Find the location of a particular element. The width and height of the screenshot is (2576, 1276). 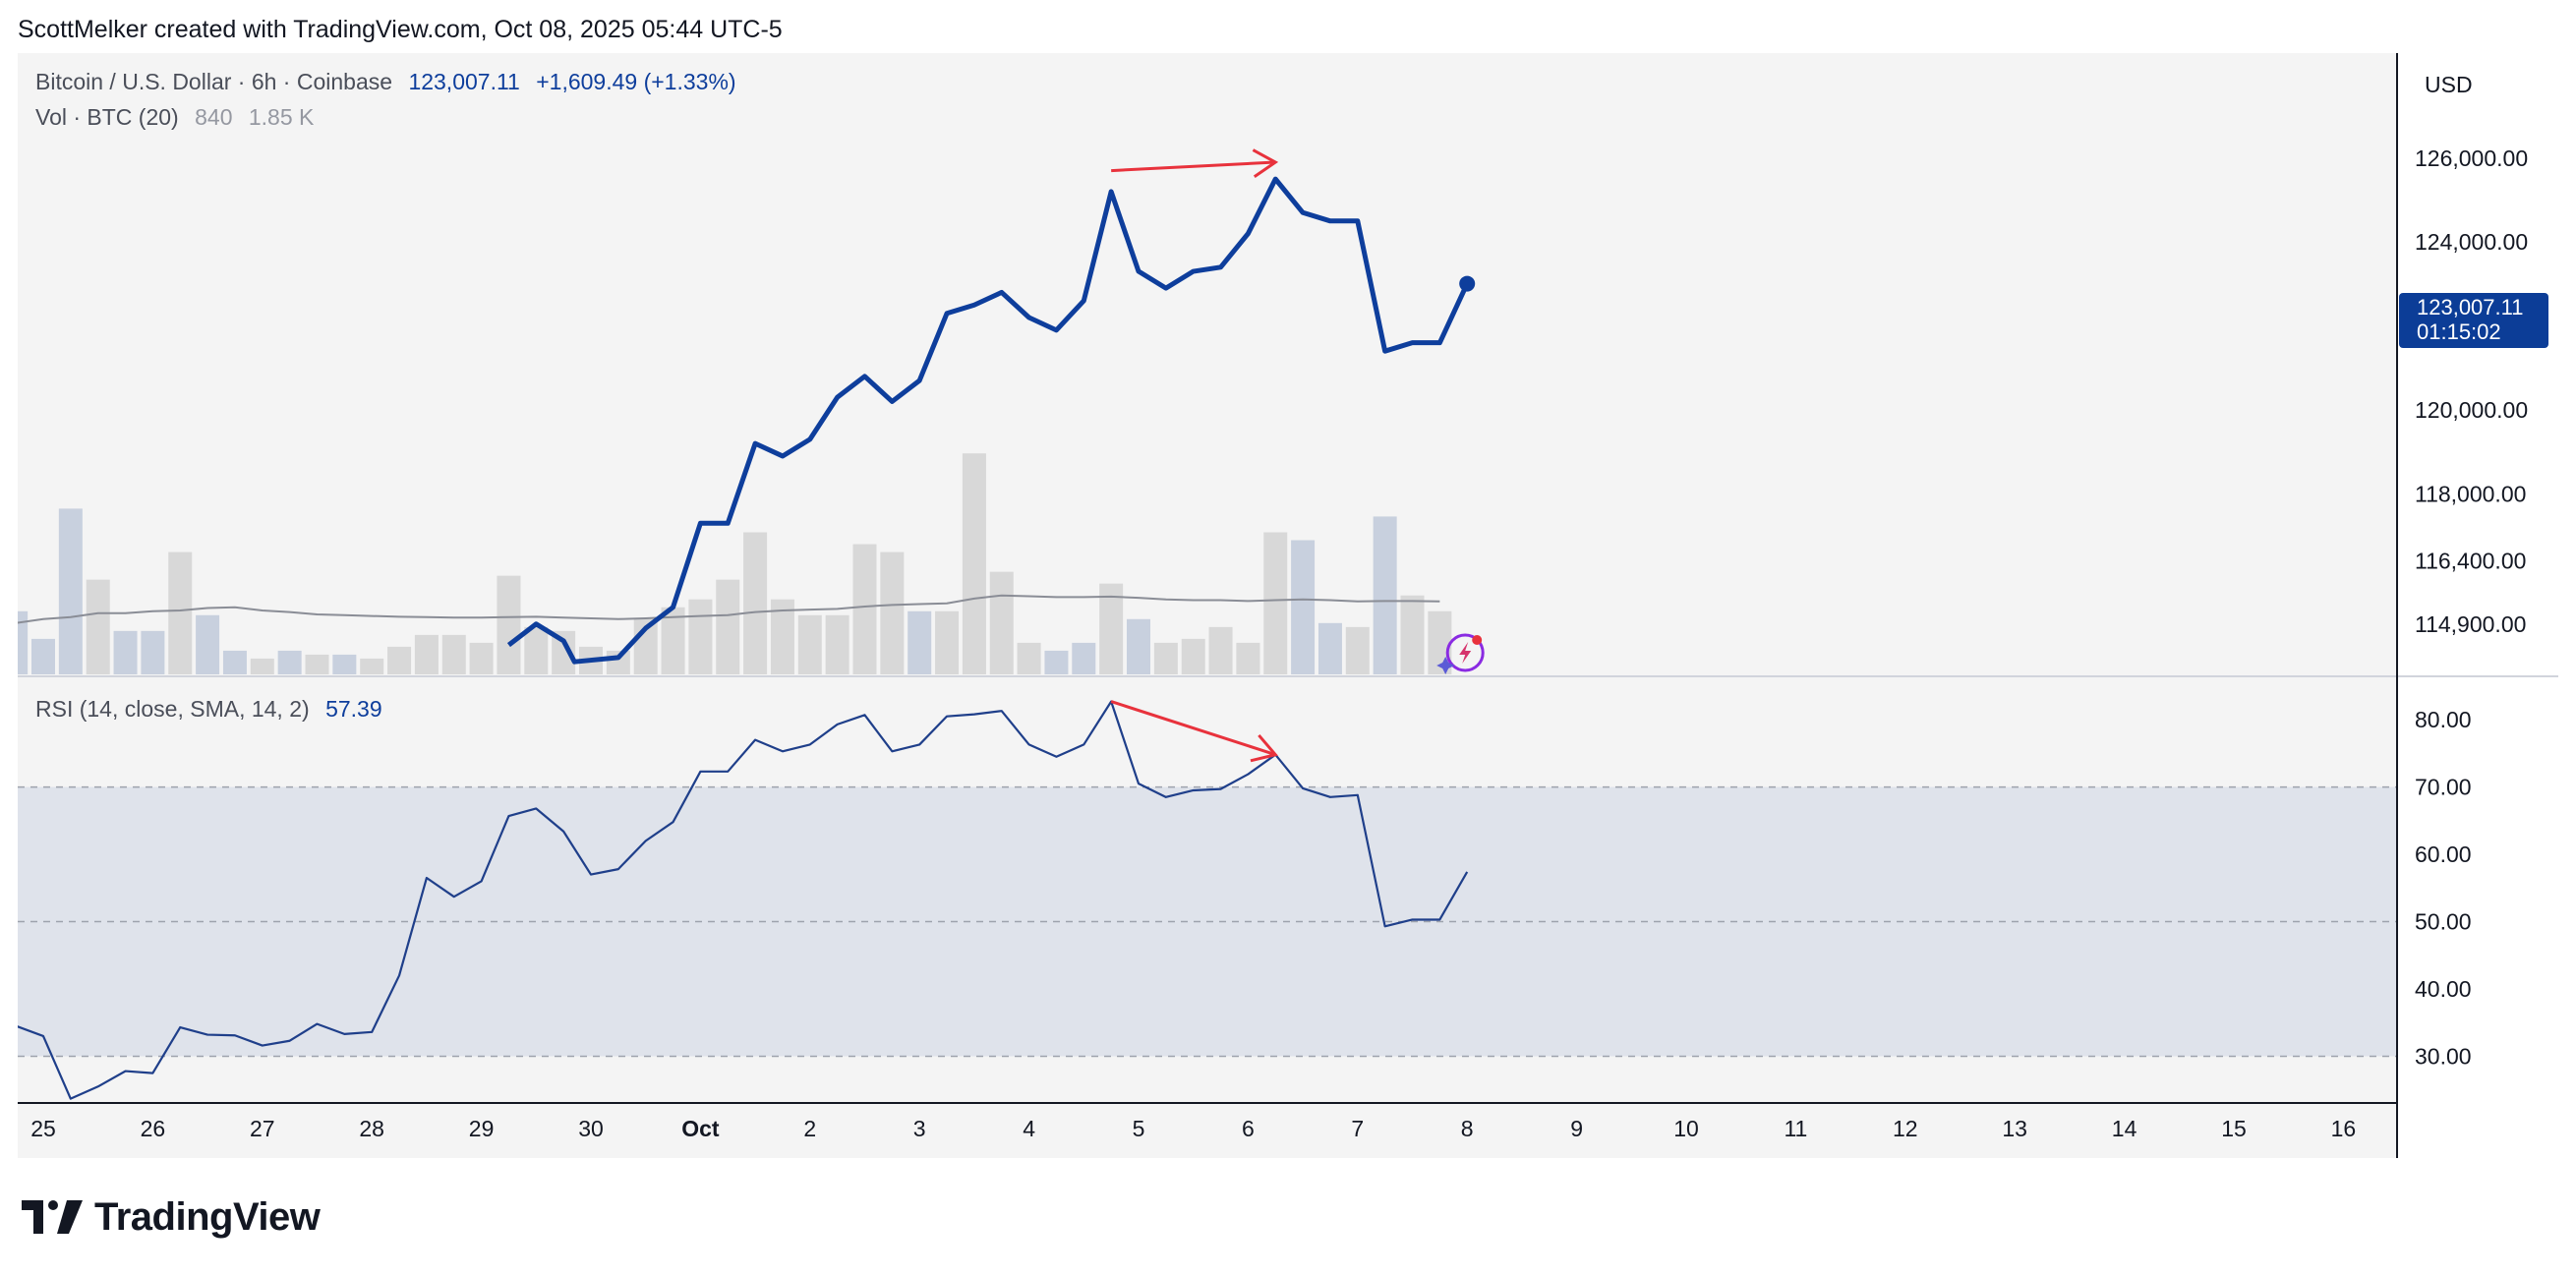

price-tick-label: 126,000.00 is located at coordinates (2471, 158).